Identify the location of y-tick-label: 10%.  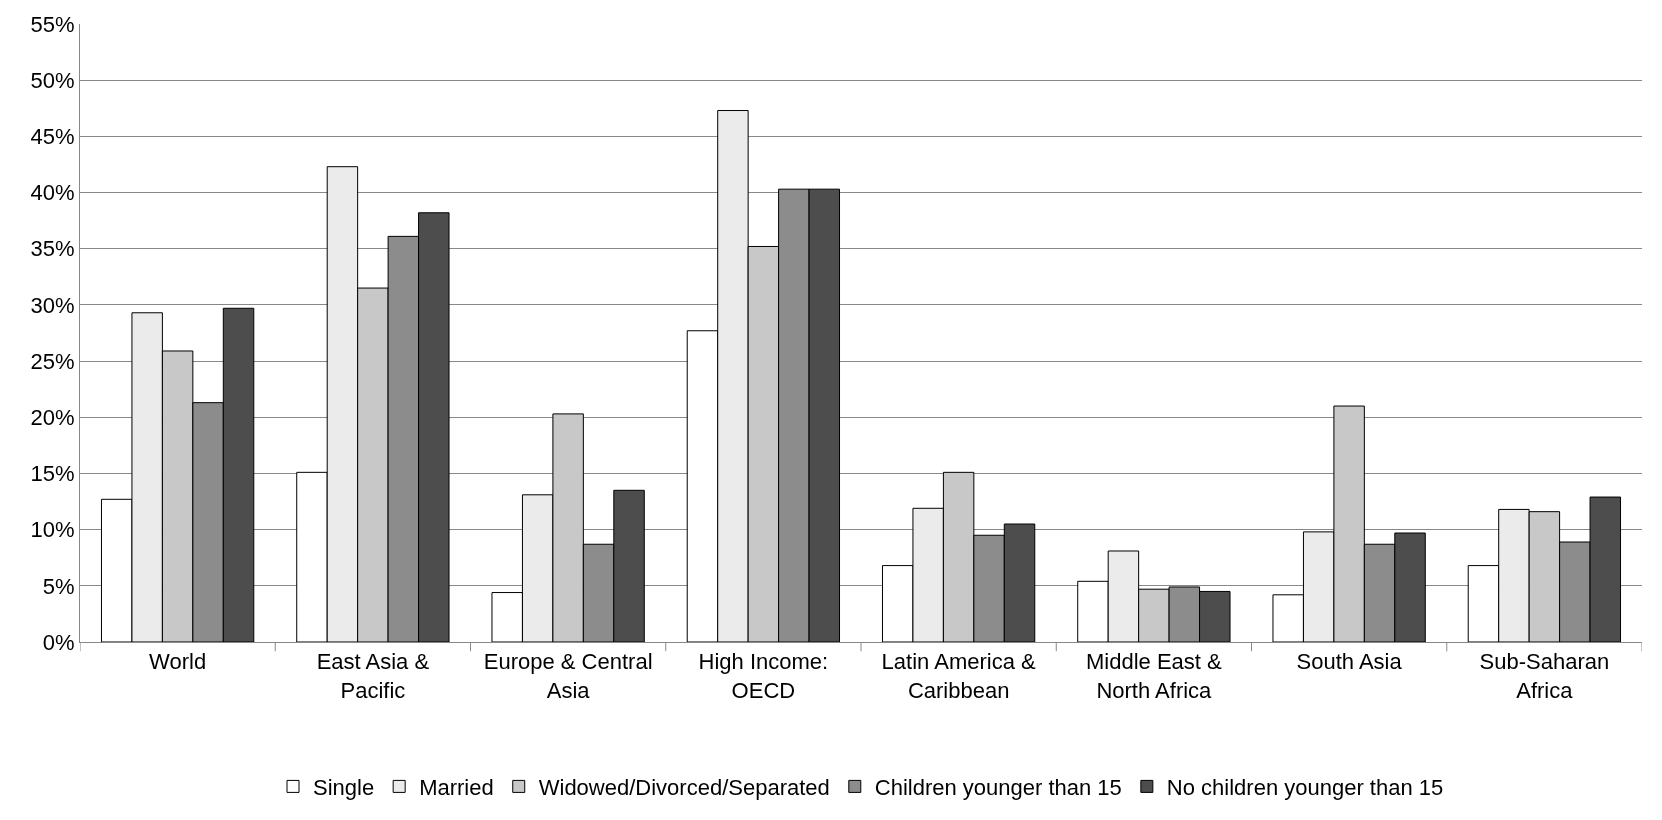
(52, 530).